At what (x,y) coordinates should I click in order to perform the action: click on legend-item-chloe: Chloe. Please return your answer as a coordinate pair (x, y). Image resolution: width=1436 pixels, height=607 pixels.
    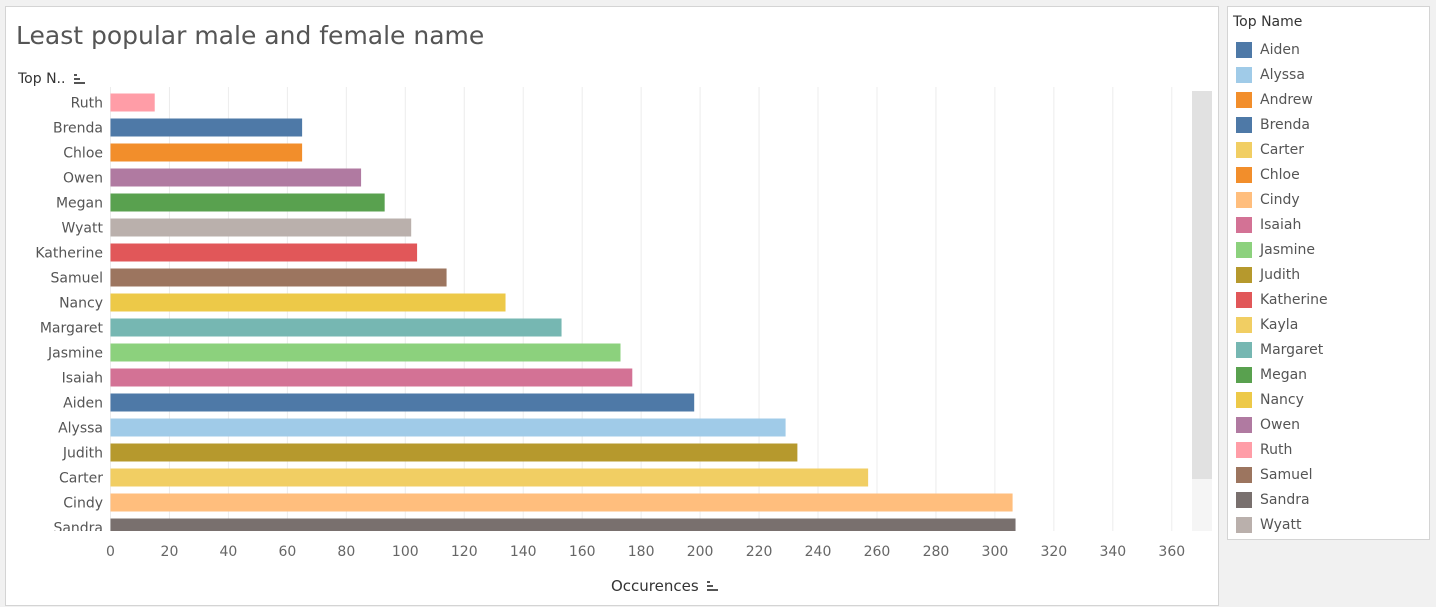
    Looking at the image, I should click on (1282, 174).